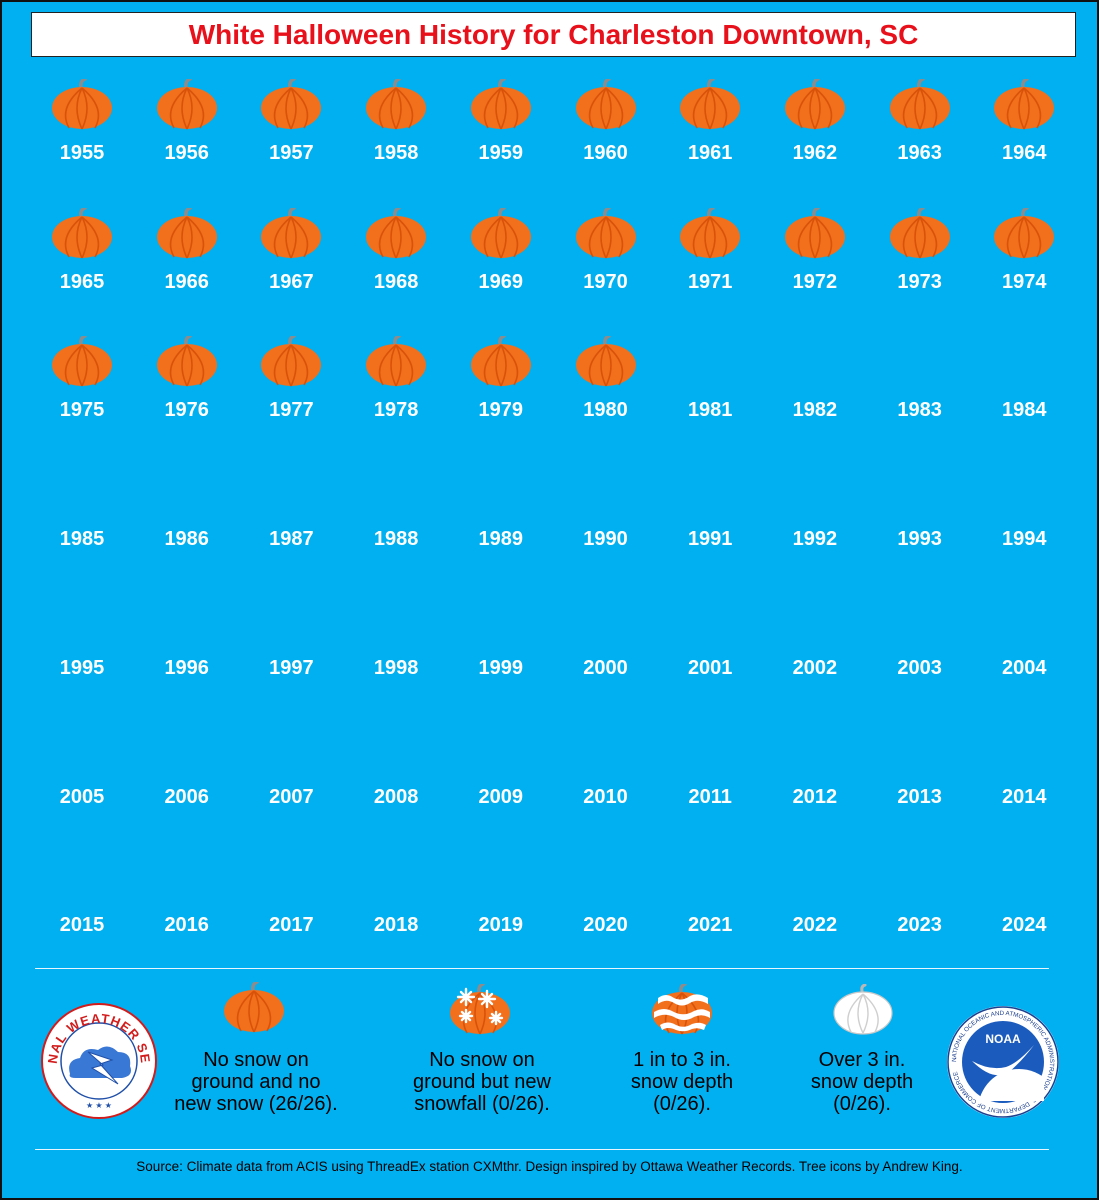 The image size is (1099, 1200). I want to click on year-label: 1993, so click(919, 539).